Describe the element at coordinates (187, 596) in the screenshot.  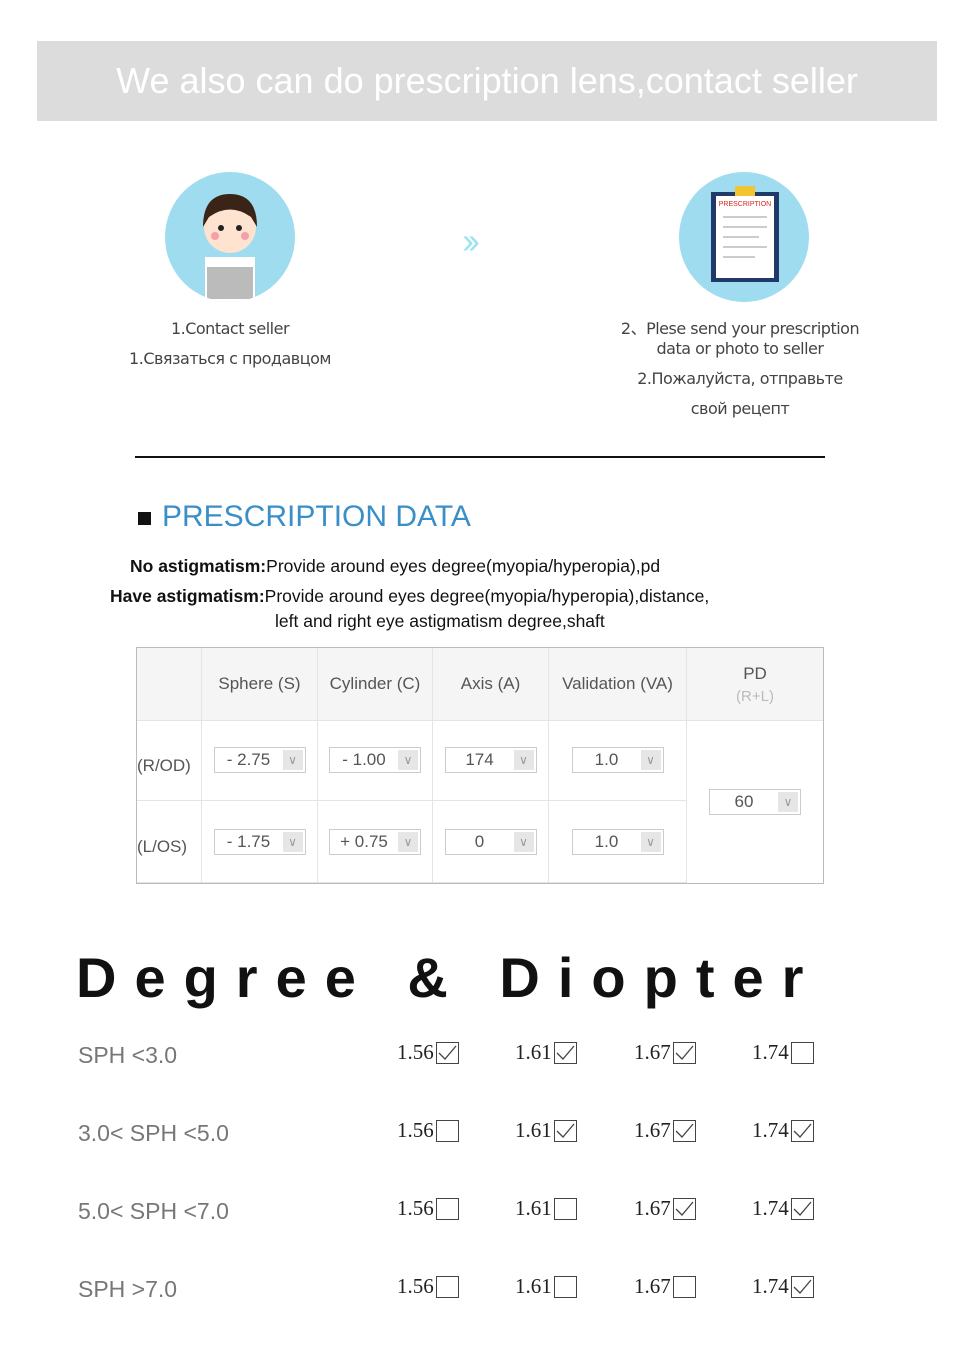
I see `label: Have astigmatism:` at that location.